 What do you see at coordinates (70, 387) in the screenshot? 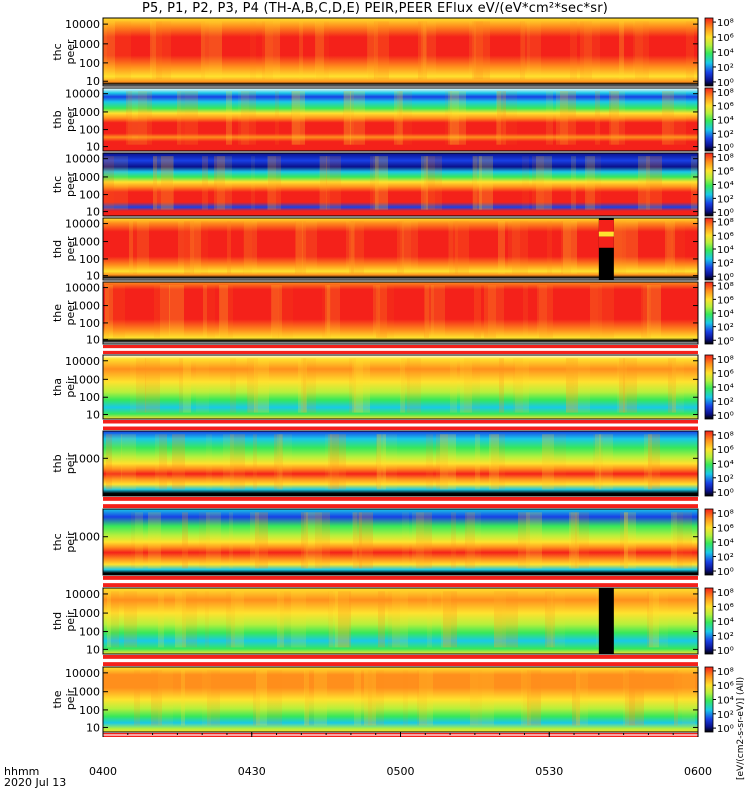
I see `panel-label-product: peir` at bounding box center [70, 387].